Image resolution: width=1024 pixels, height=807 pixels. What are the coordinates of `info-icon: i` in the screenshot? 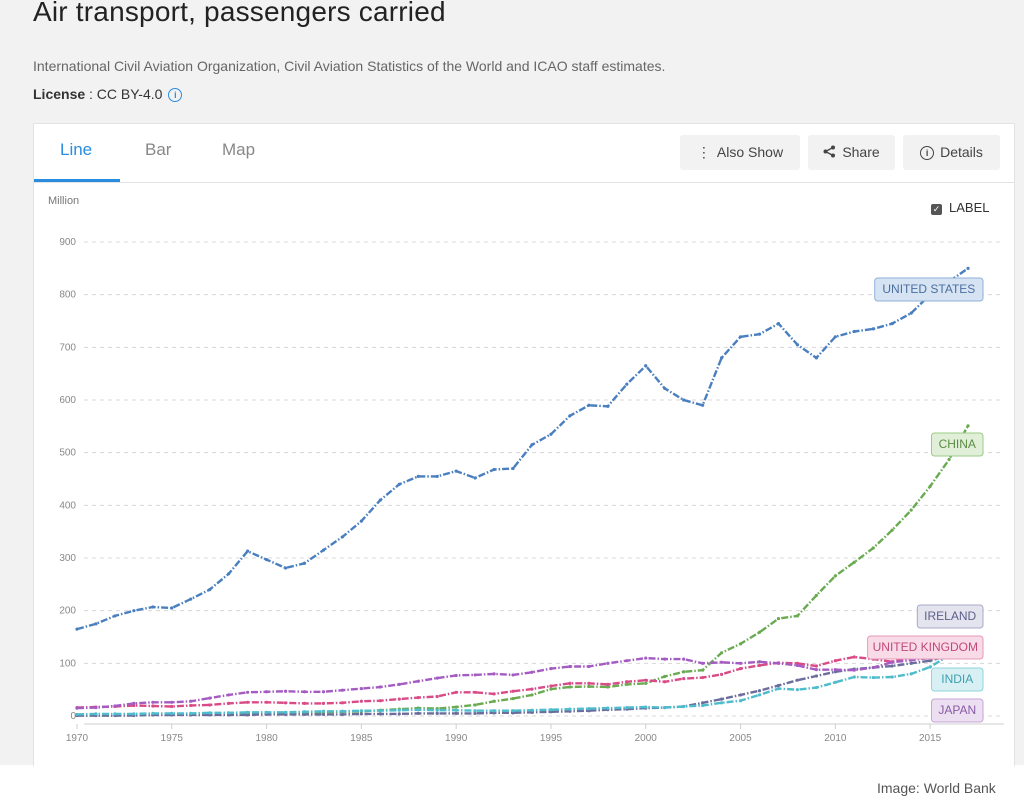 It's located at (175, 95).